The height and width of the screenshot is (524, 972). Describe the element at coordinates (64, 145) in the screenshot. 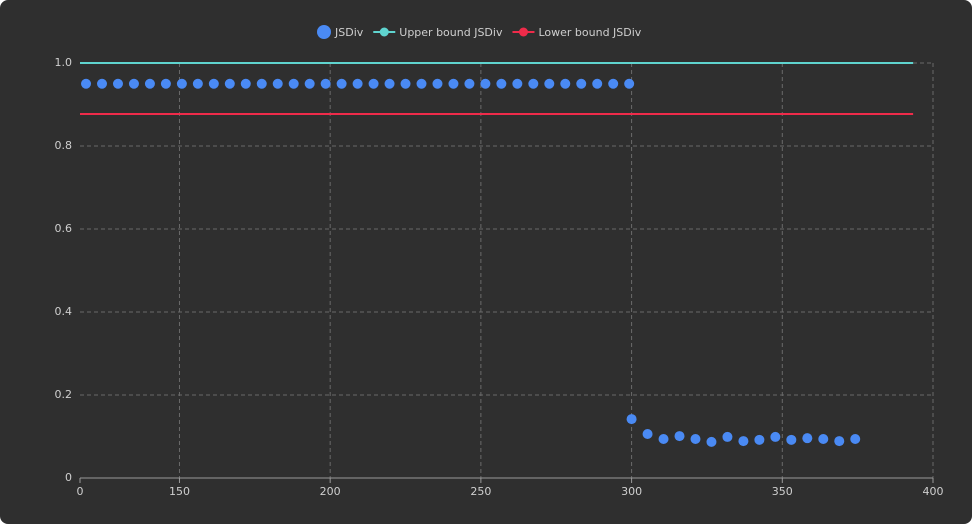

I see `y-tick-label: 0.8` at that location.